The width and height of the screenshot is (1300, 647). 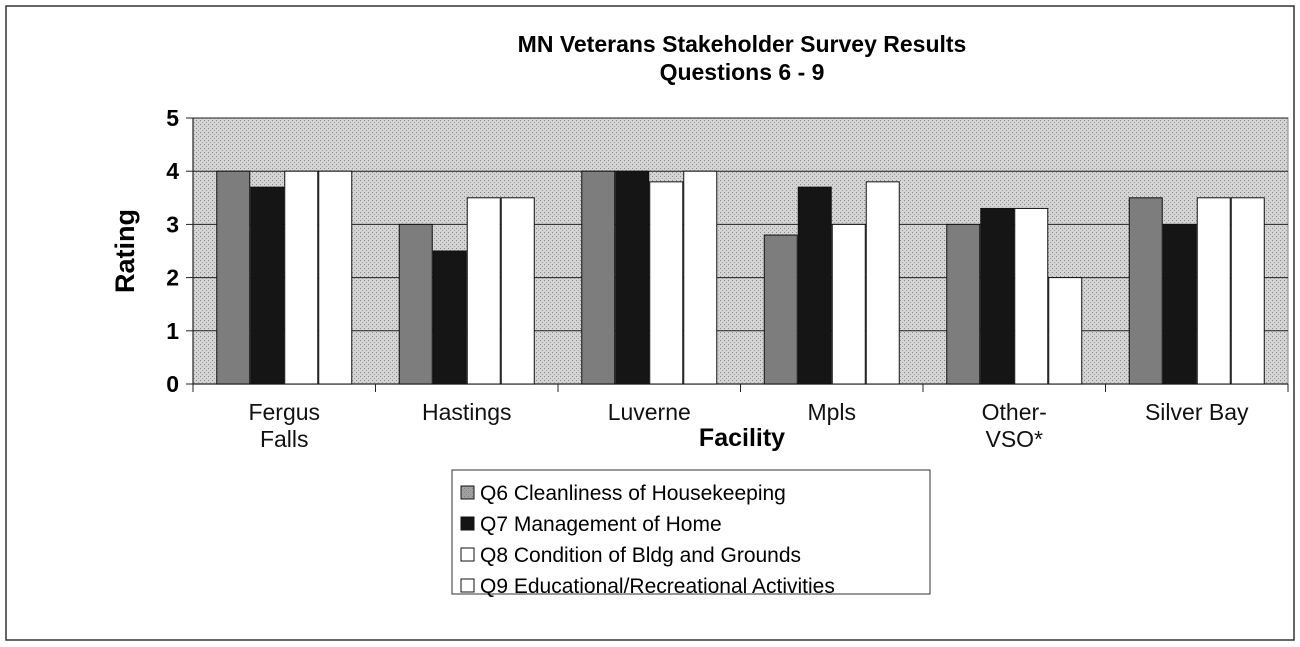 I want to click on y-axis-title: Rating, so click(x=125, y=251).